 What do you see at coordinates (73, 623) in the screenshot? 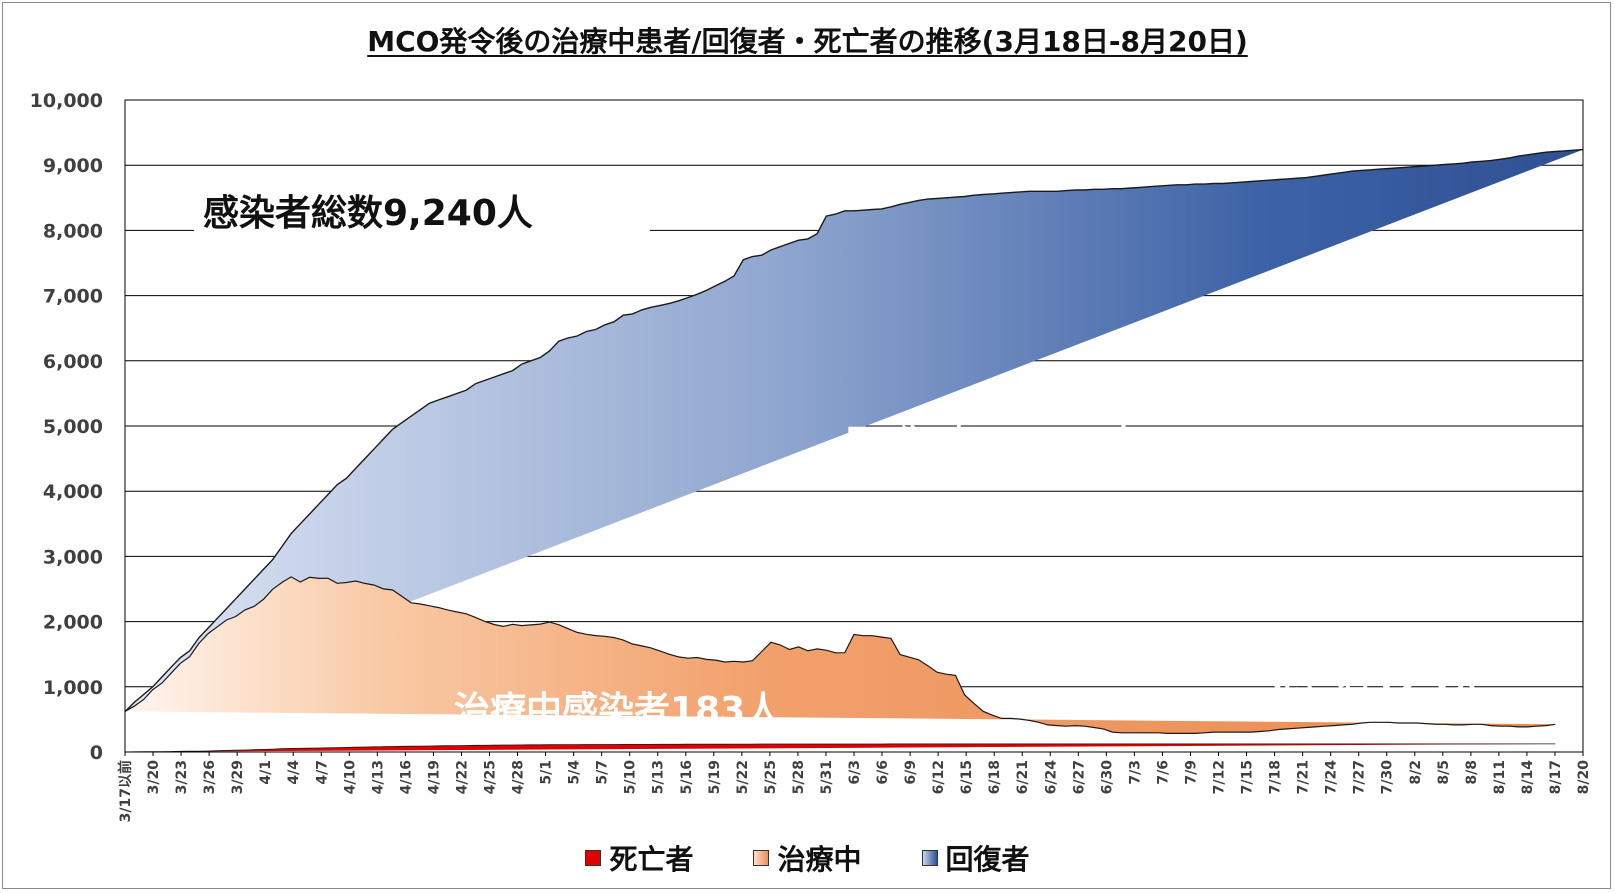
I see `y-tick-label: 2,000` at bounding box center [73, 623].